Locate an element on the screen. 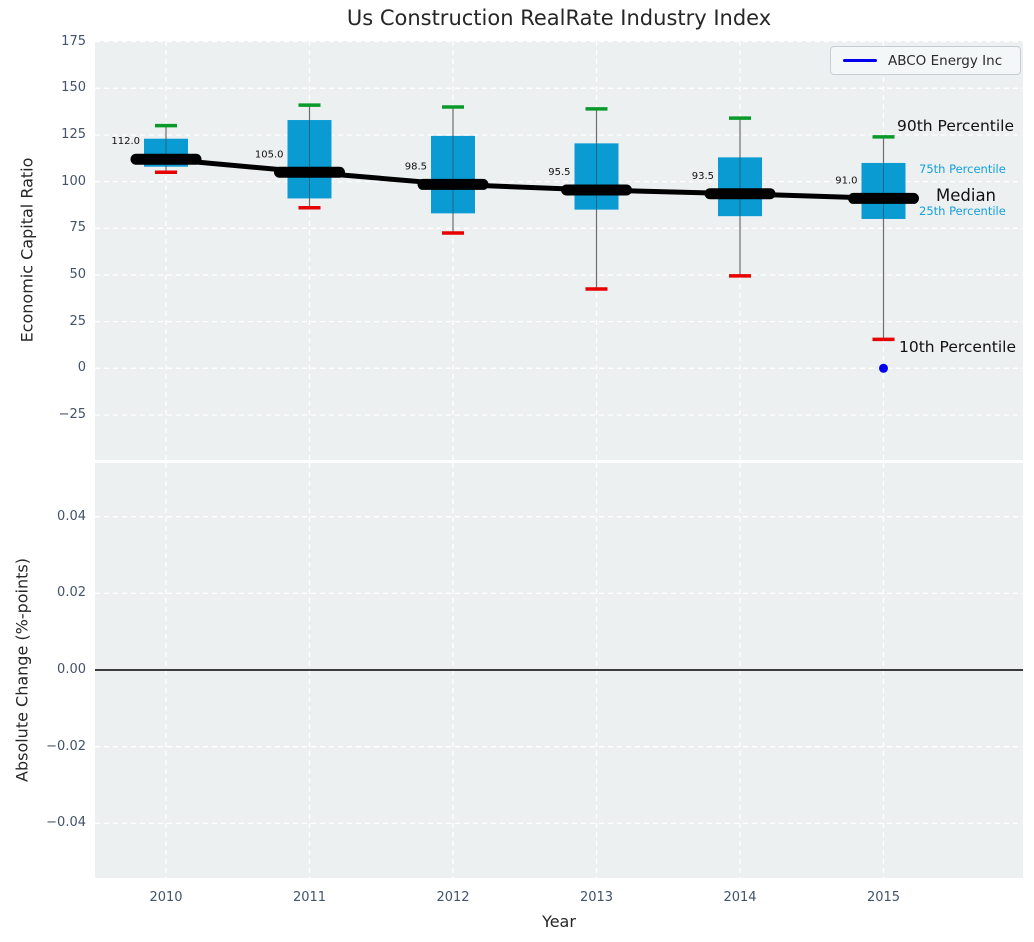 The width and height of the screenshot is (1034, 942). bottom-y-tick-label: 0.00 is located at coordinates (71, 669).